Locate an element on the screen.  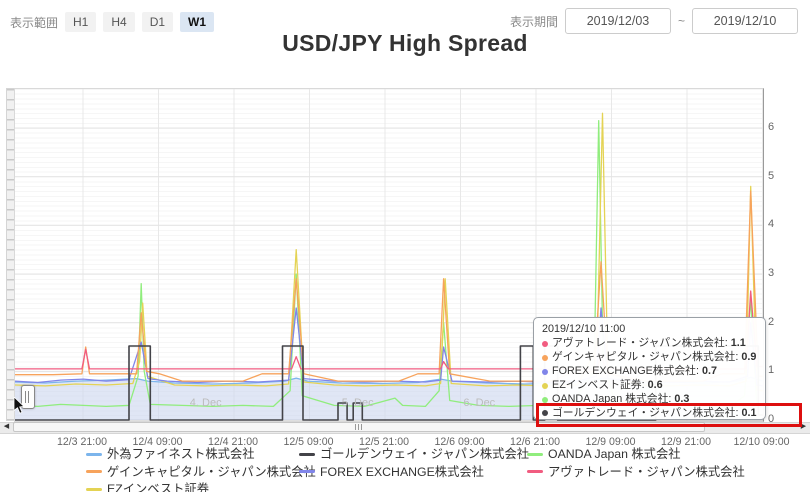
tooltip-row: EZインベスト証券: 0.6 is located at coordinates (649, 386).